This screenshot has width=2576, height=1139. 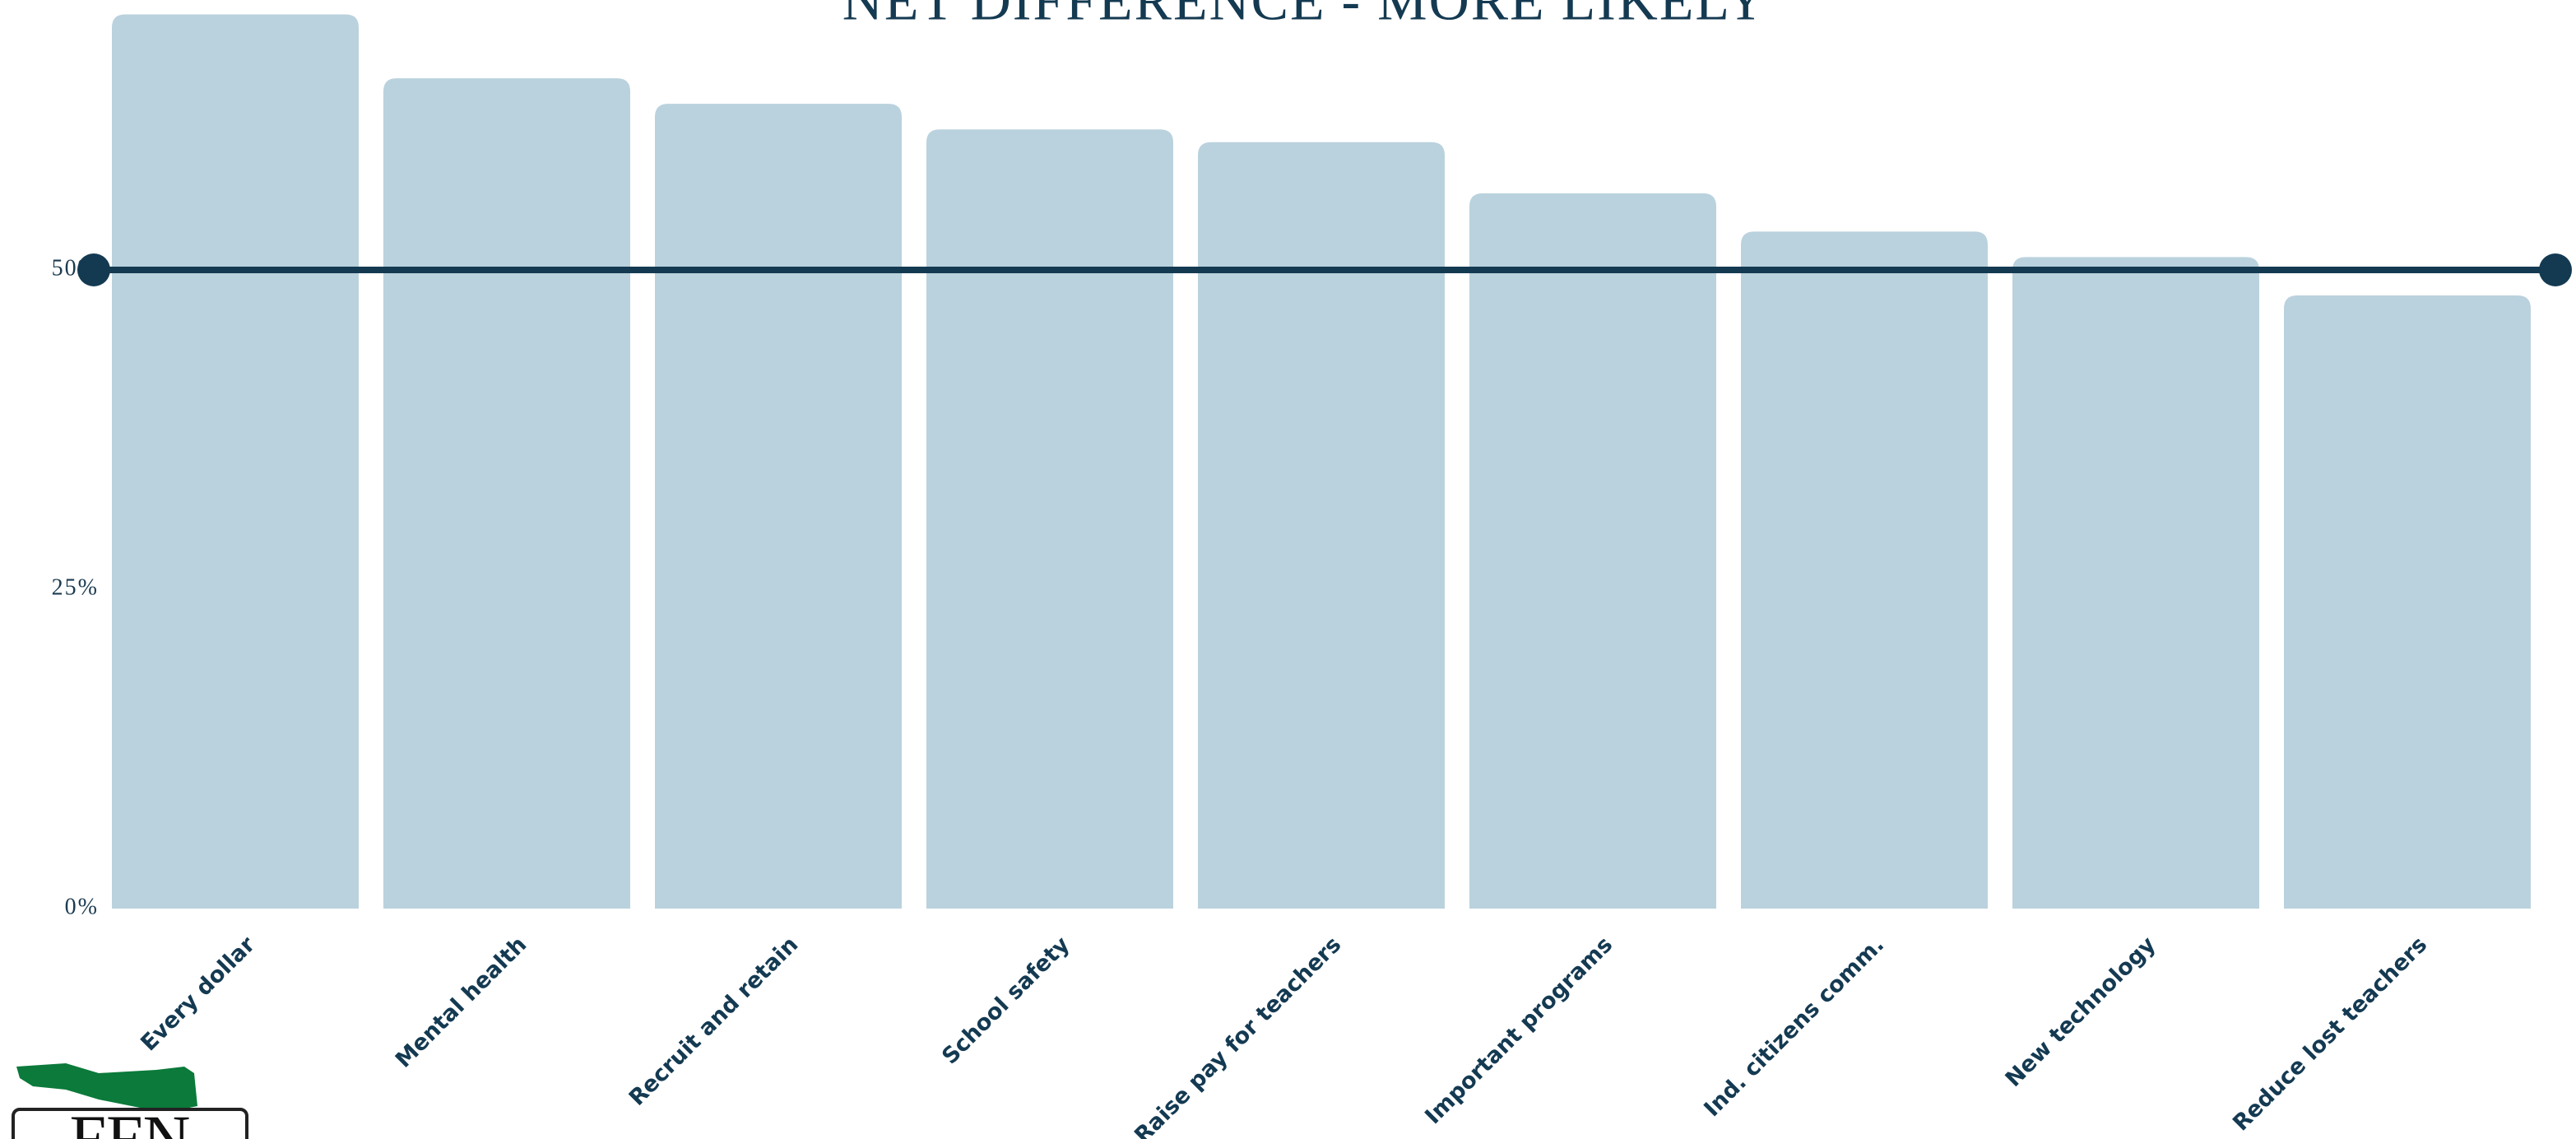 What do you see at coordinates (82, 906) in the screenshot?
I see `y-tick-label: 0%` at bounding box center [82, 906].